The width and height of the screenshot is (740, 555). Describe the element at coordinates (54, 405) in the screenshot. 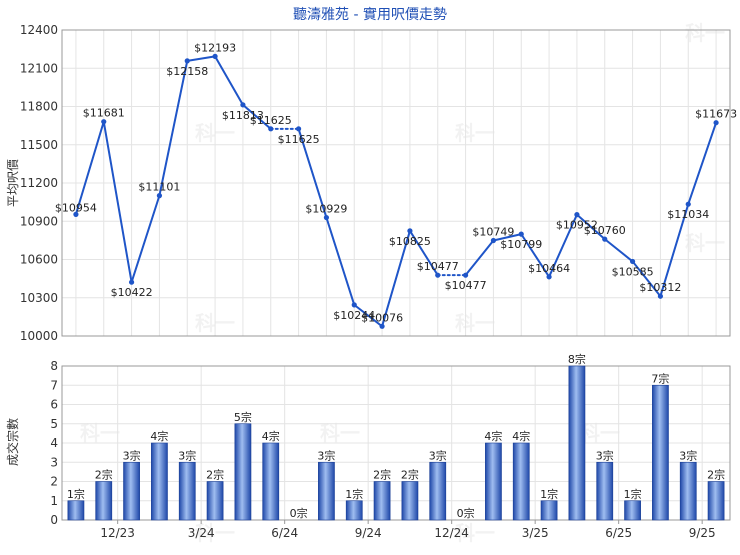

I see `volume-tick-label: 6` at that location.